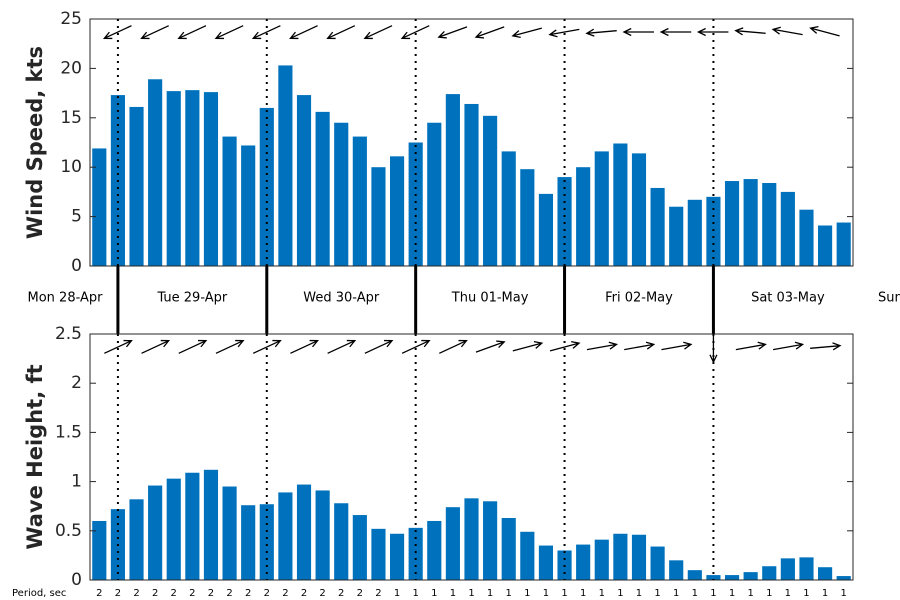 This screenshot has height=600, width=900. I want to click on day-label: Fri 02-May, so click(639, 298).